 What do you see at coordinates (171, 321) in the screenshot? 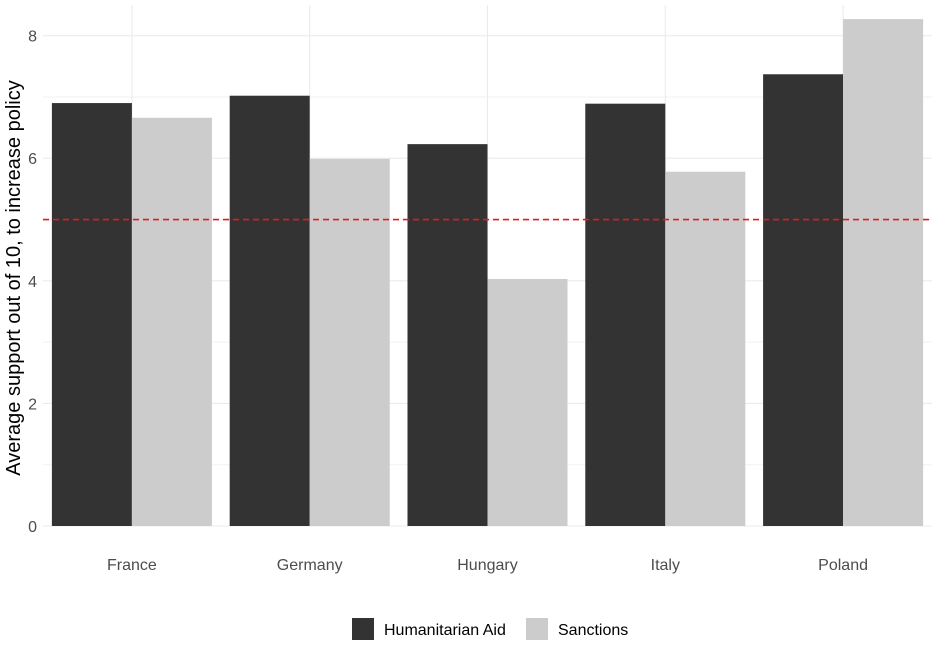
I see `bar-france-sanctions` at bounding box center [171, 321].